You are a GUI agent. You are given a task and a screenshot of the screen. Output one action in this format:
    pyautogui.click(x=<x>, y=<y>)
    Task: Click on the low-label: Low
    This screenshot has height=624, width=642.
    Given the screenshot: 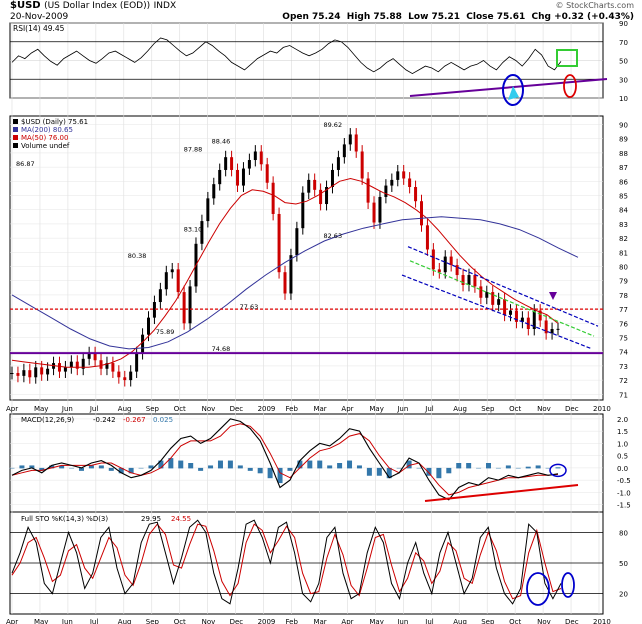 What is the action you would take?
    pyautogui.click(x=418, y=17)
    